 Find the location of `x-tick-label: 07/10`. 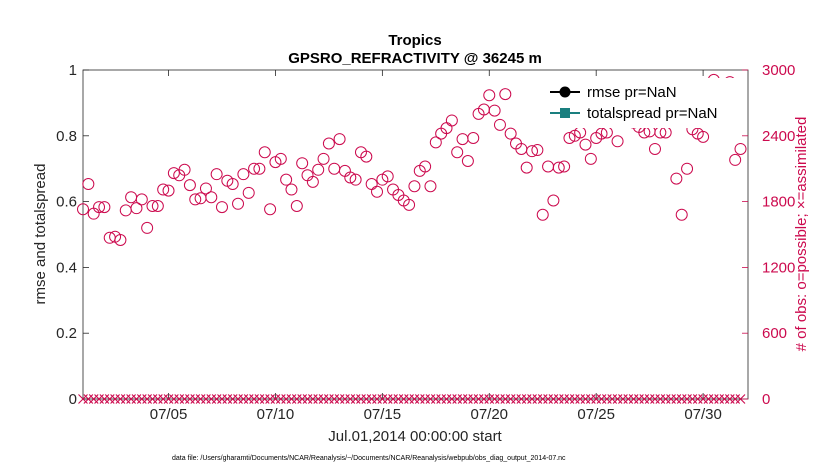

x-tick-label: 07/10 is located at coordinates (276, 414).